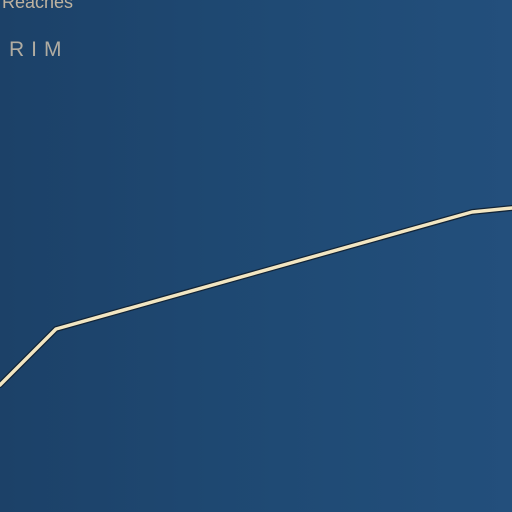 The height and width of the screenshot is (512, 512). Describe the element at coordinates (38, 6) in the screenshot. I see `top-caption: Reaches` at that location.